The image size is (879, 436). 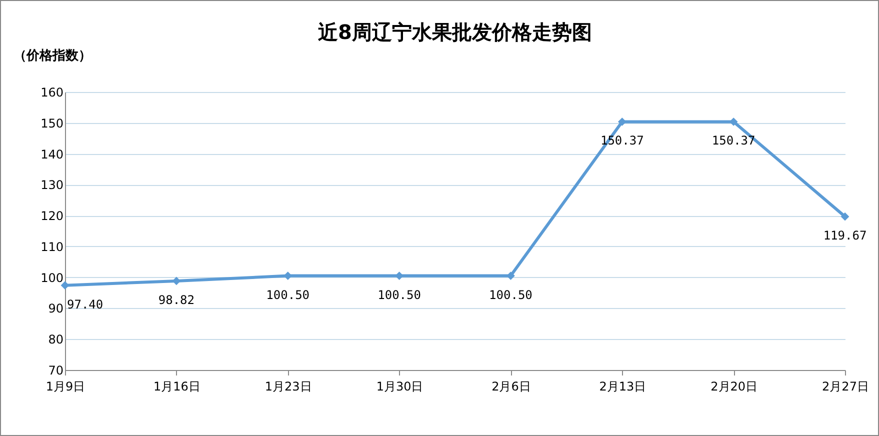 I want to click on y-tick-label: 80, so click(x=56, y=339).